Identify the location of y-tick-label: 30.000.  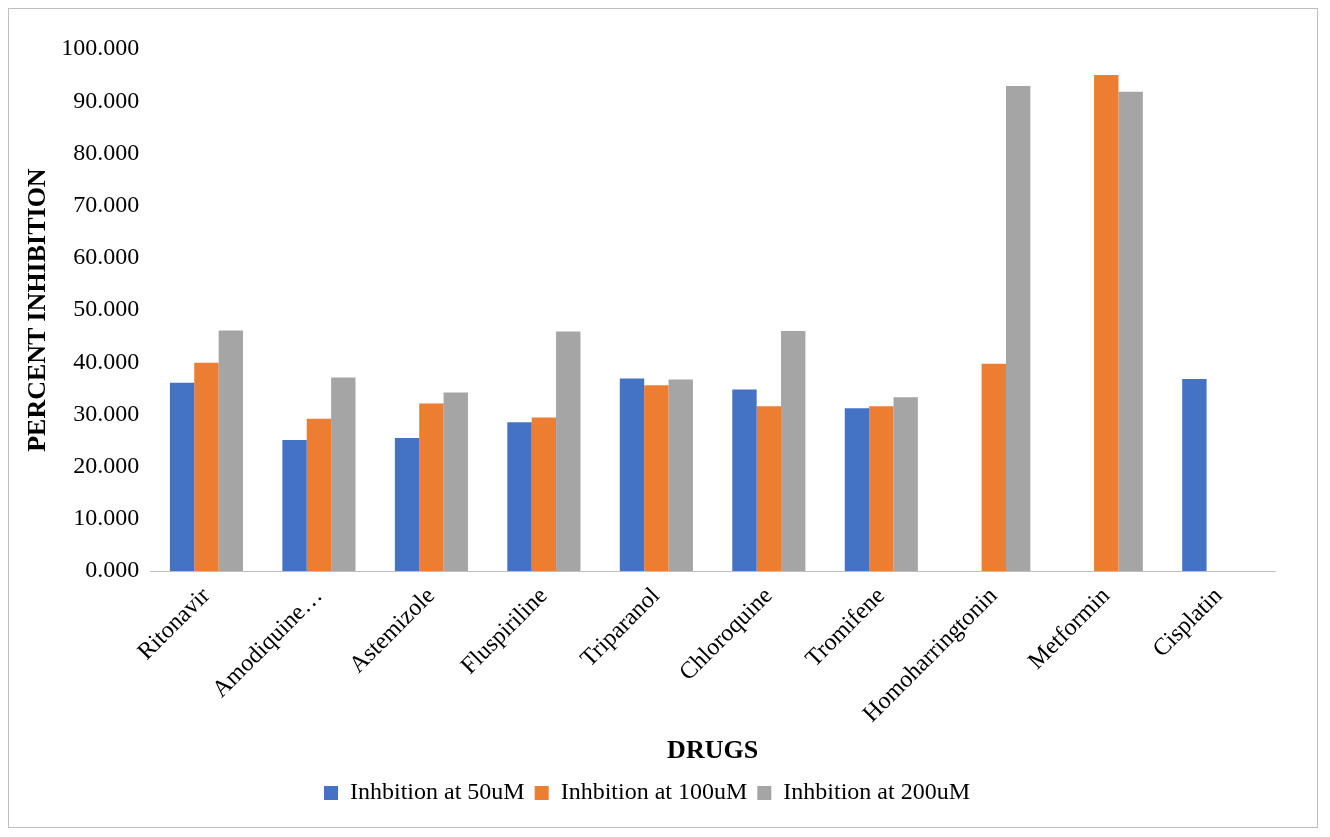
(106, 412).